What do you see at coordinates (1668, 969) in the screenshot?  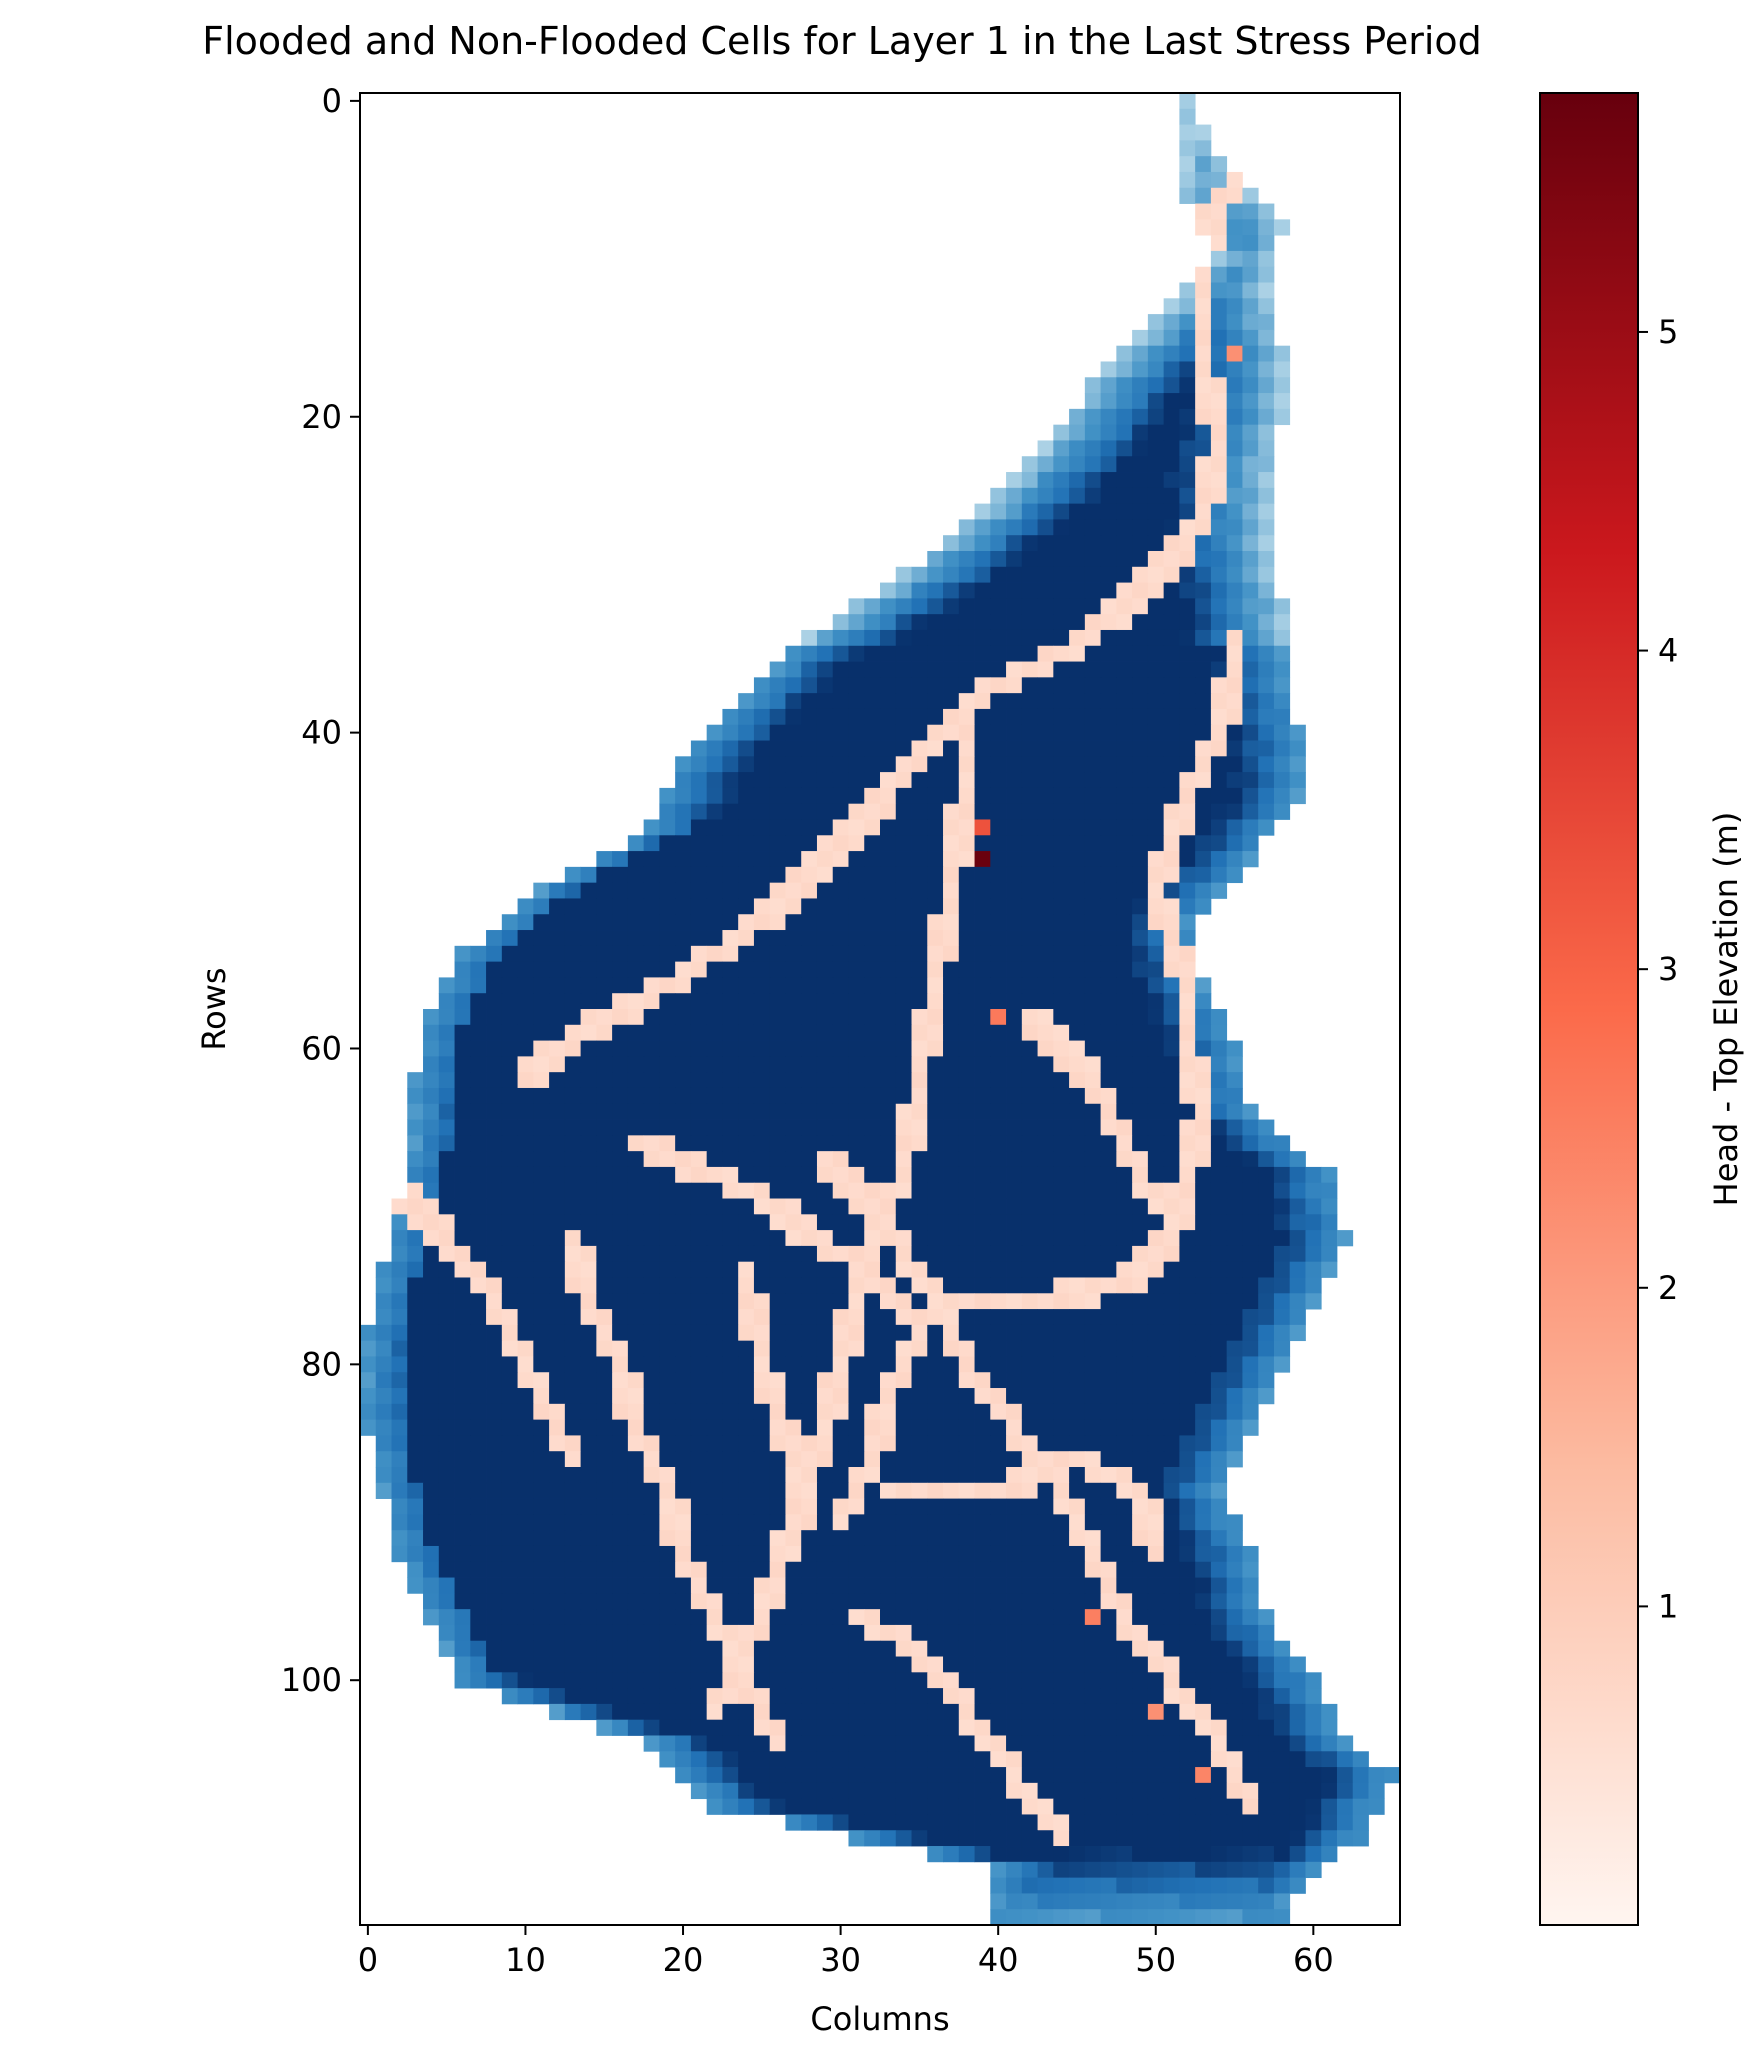 I see `colorbar-tick-label: 3` at bounding box center [1668, 969].